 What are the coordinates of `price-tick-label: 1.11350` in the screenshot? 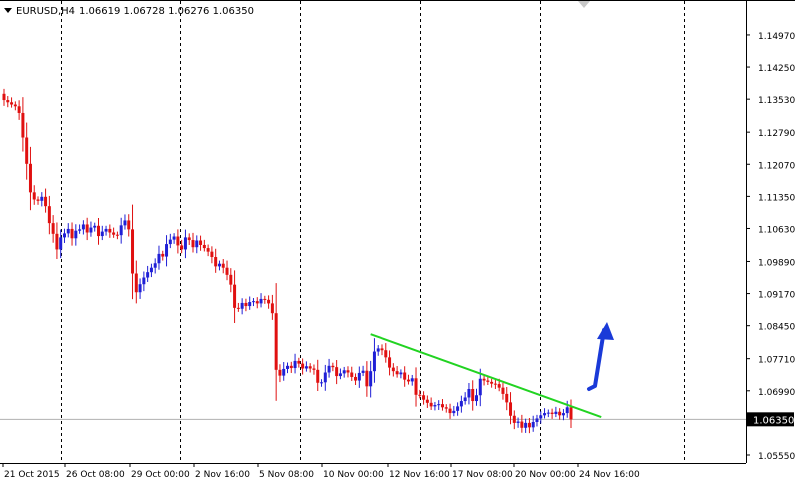 It's located at (776, 198).